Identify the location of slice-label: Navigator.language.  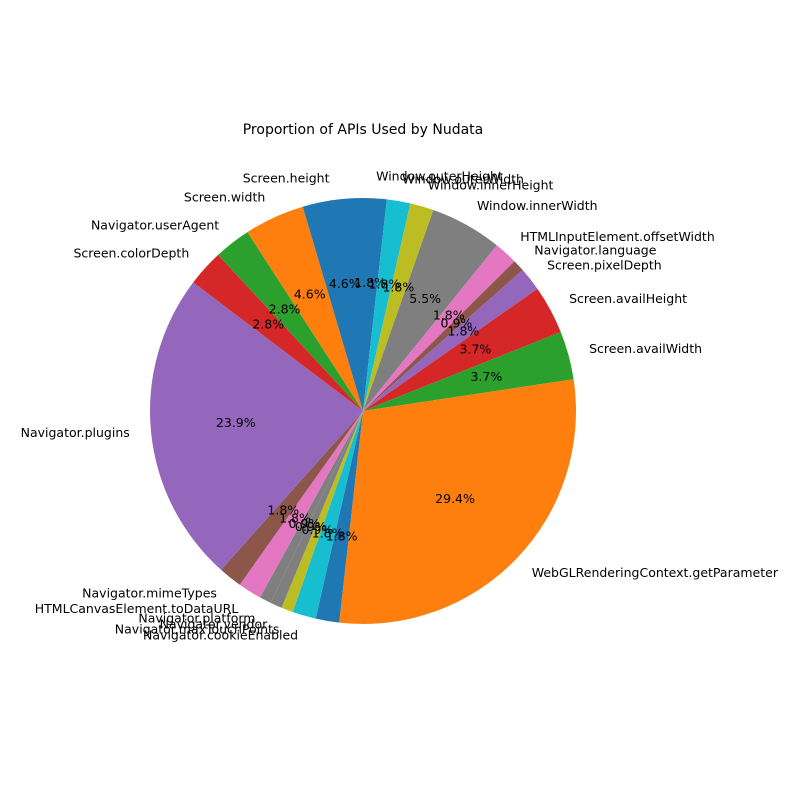
(595, 250).